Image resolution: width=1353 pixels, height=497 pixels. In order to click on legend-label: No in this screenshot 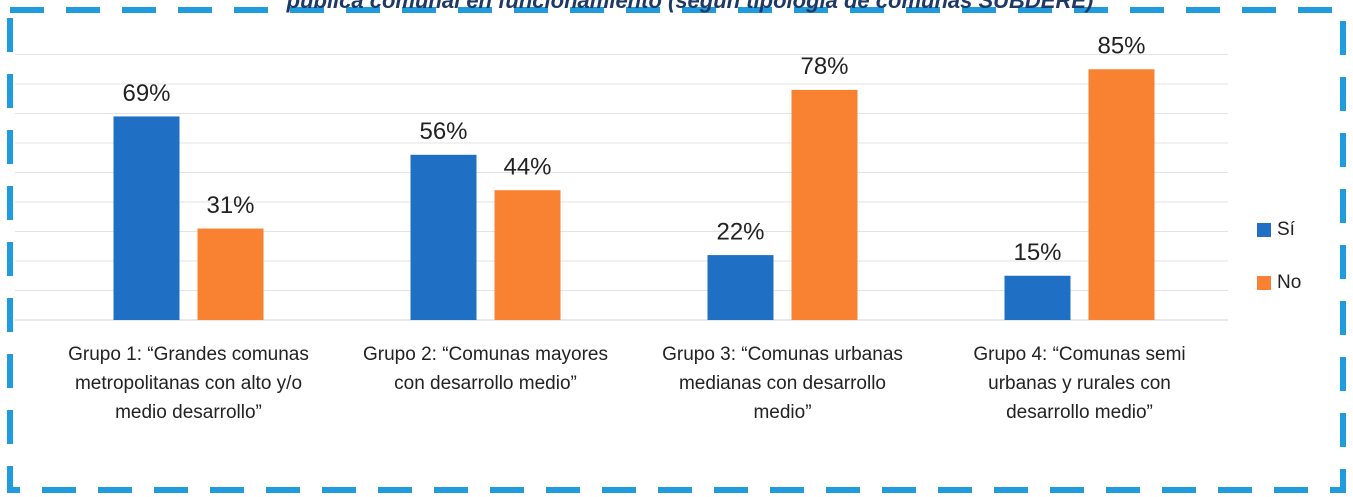, I will do `click(1289, 282)`.